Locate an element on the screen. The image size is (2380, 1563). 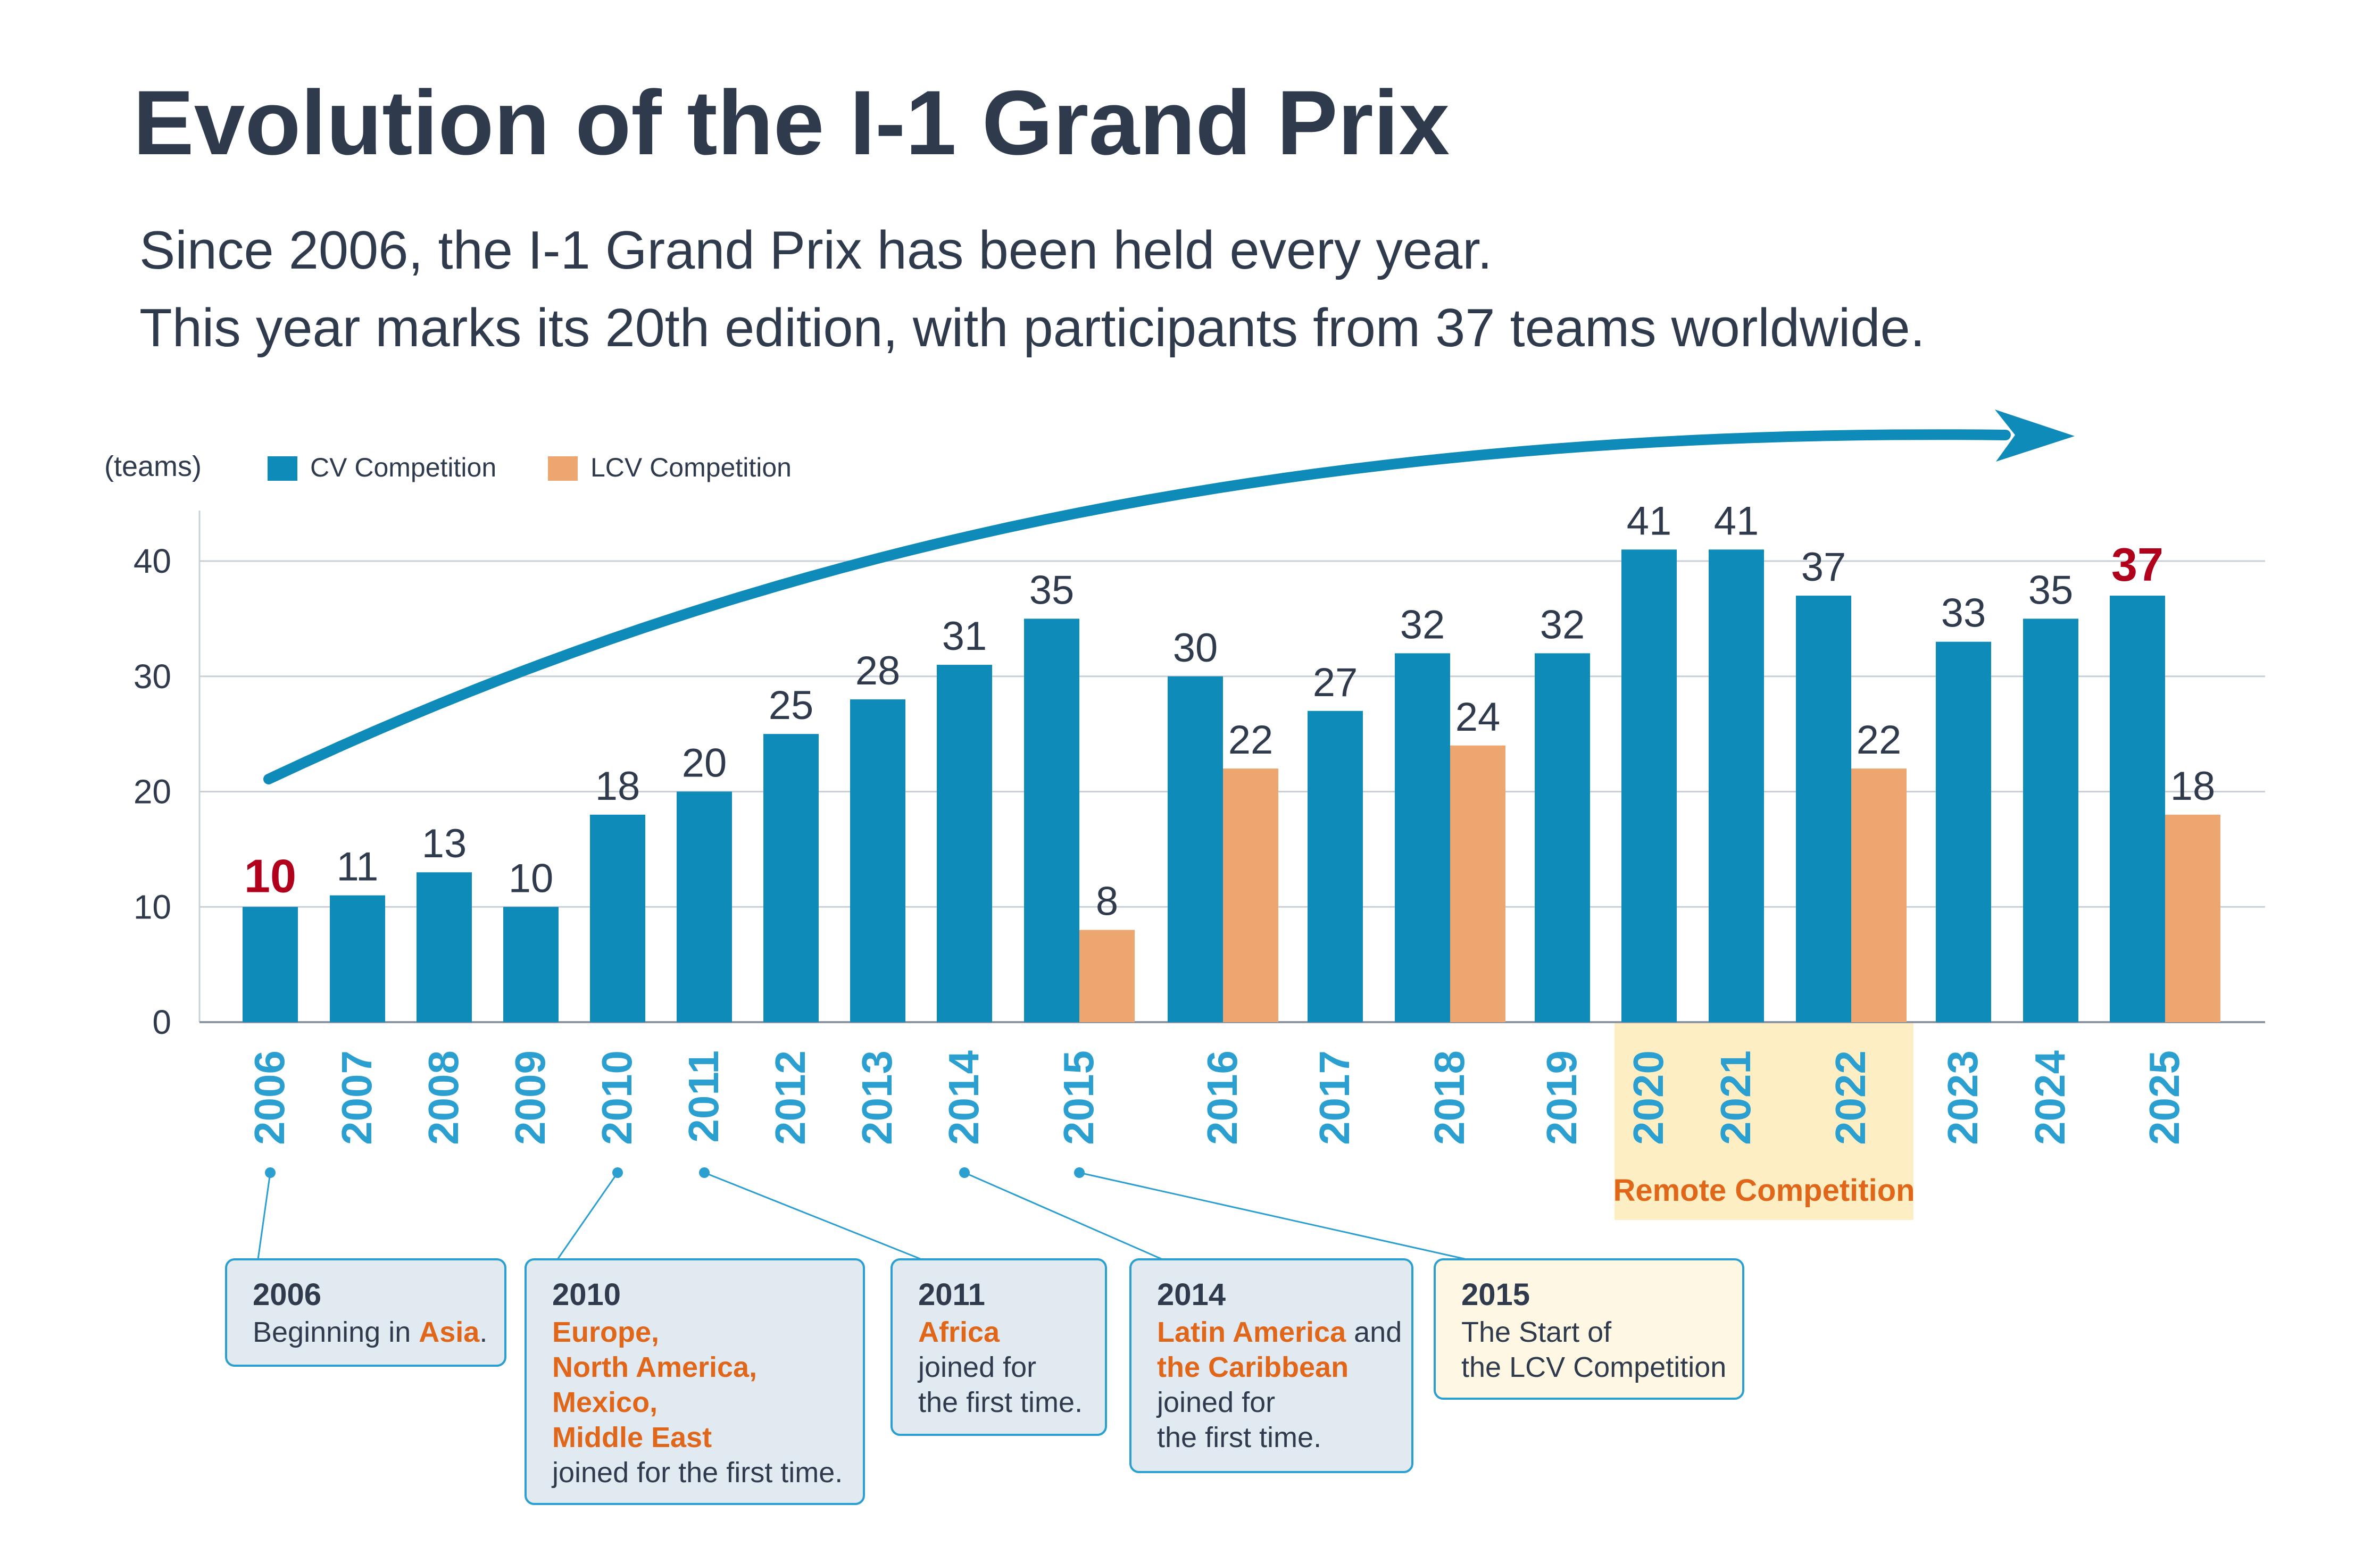
x-tick-label-2012: 2012 is located at coordinates (790, 1097).